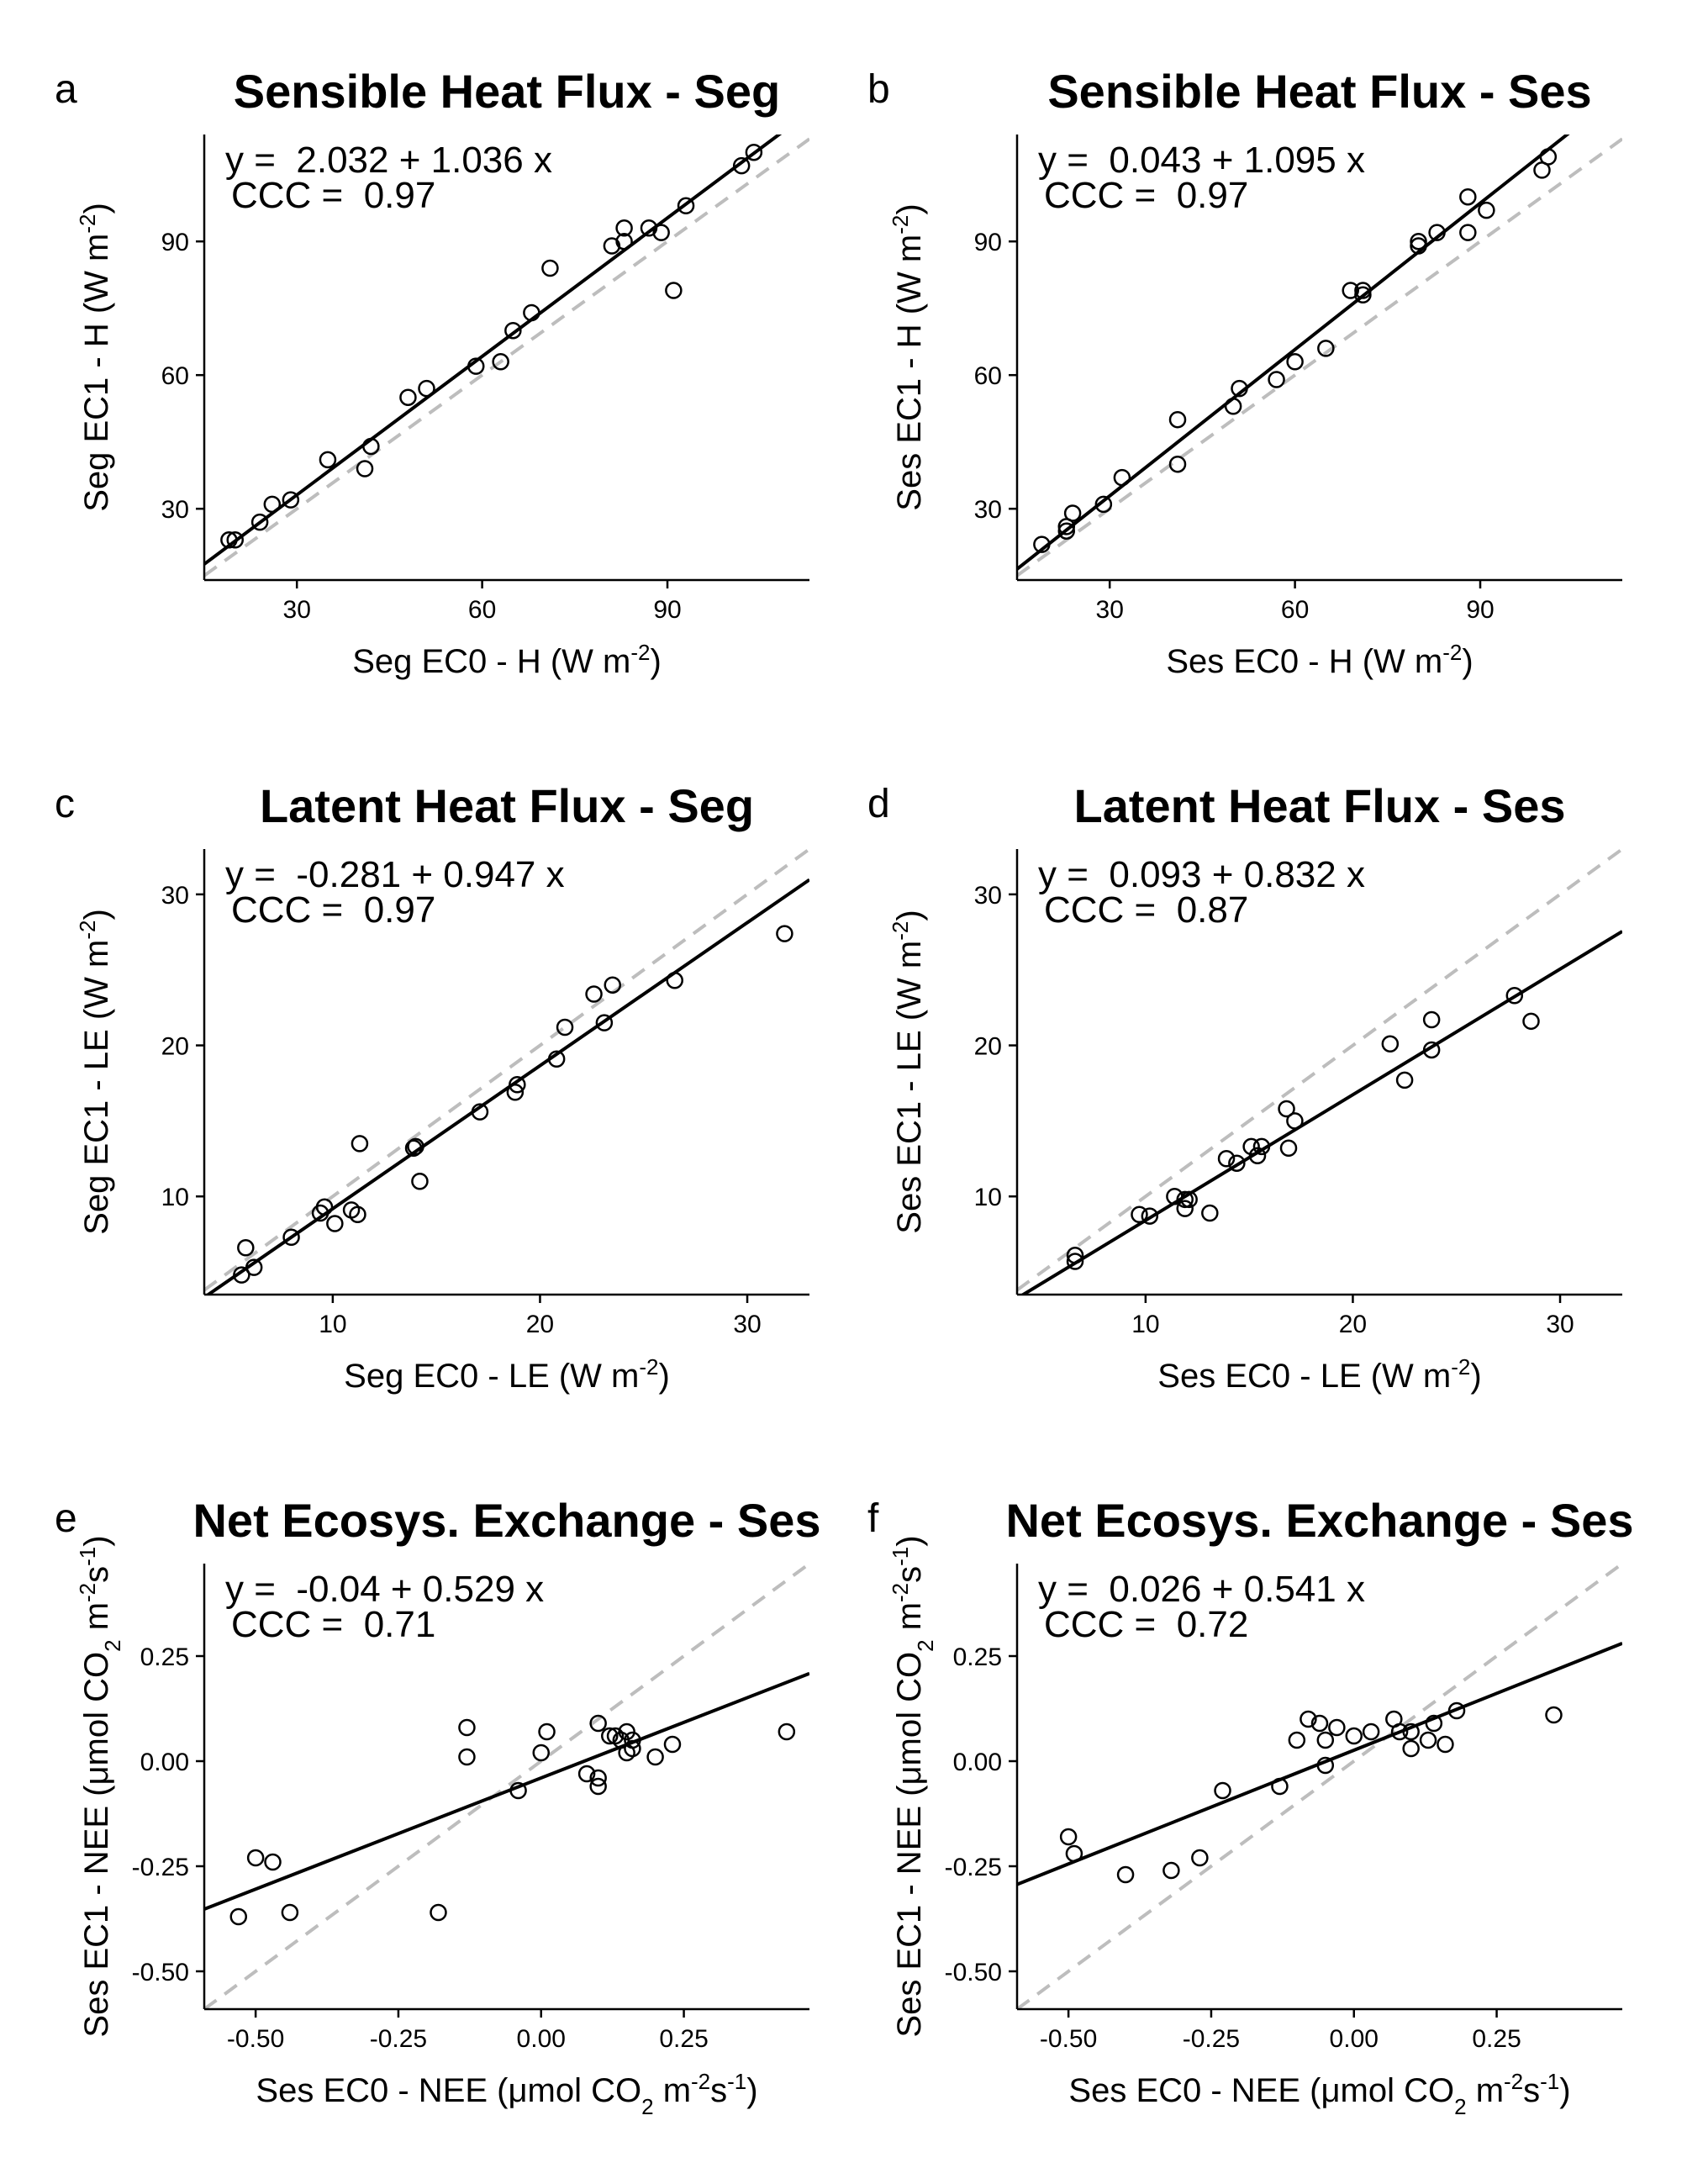 Image resolution: width=1687 pixels, height=2184 pixels. I want to click on y-axis-label: Ses EC1 - LE (W m-2), so click(908, 1071).